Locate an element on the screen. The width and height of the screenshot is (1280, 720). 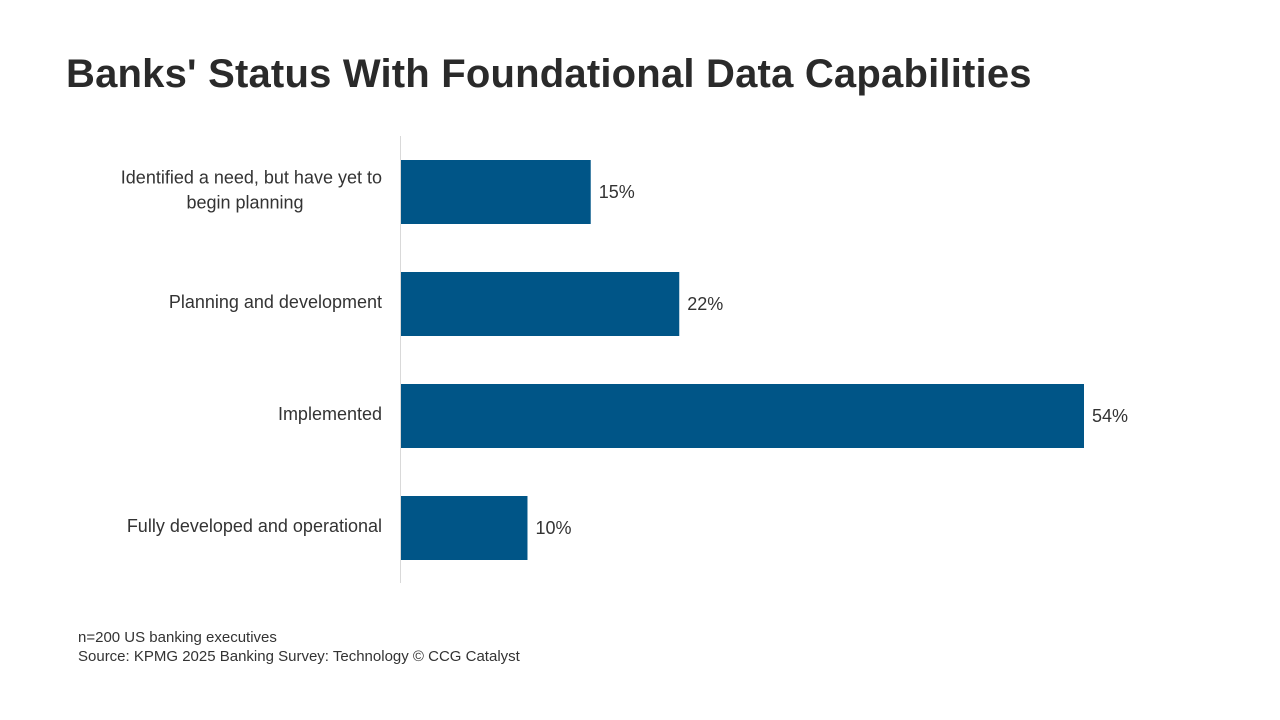
value-label-0: 15% is located at coordinates (617, 192).